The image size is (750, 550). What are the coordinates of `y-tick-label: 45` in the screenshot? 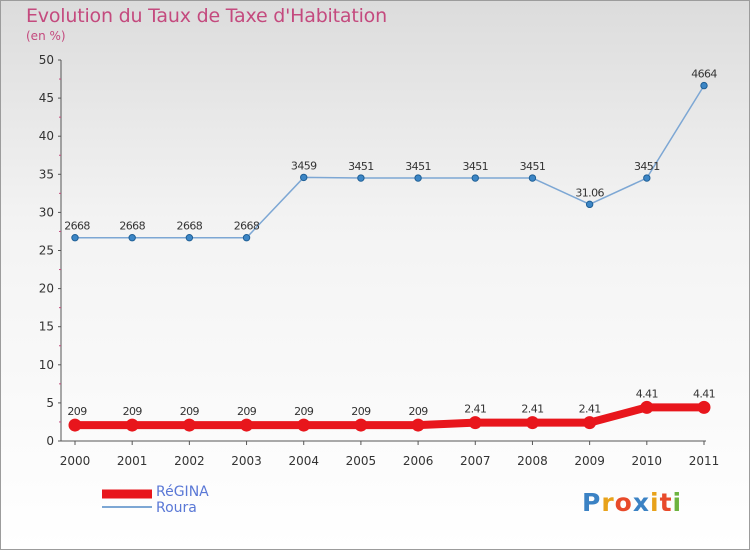 It's located at (46, 98).